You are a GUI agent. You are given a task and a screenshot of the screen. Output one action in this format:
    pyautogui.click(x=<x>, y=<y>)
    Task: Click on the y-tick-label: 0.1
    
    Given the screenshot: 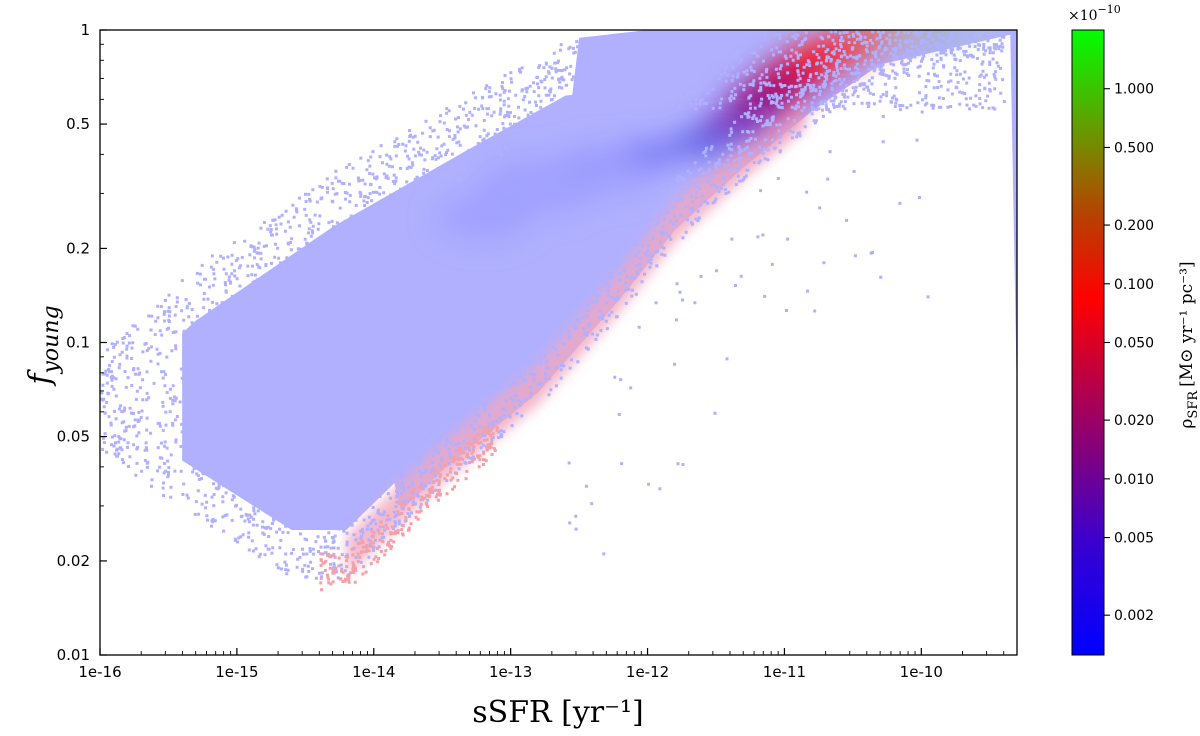 What is the action you would take?
    pyautogui.click(x=78, y=343)
    